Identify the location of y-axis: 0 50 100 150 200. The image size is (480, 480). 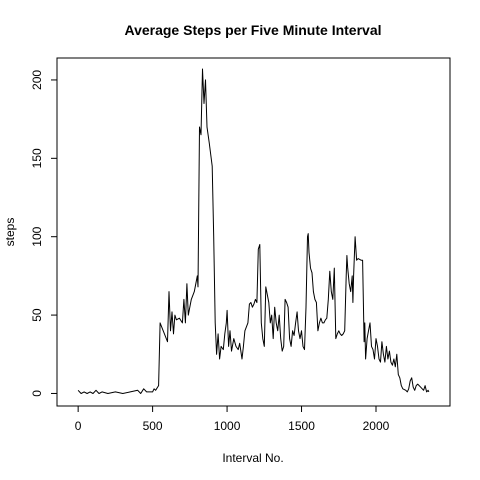
(44, 233).